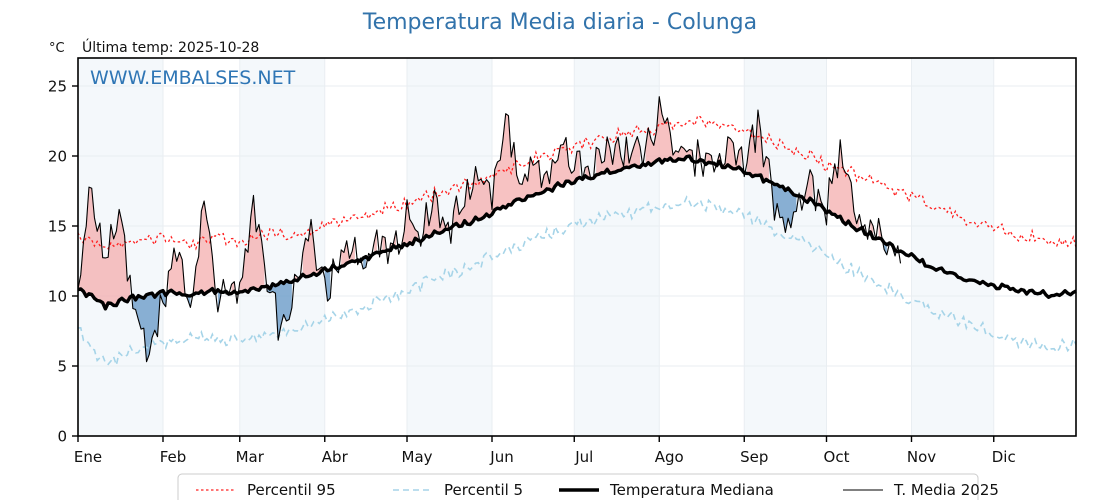 This screenshot has height=504, width=1120. I want to click on watermark: WWW.EMBALSES.NET, so click(193, 78).